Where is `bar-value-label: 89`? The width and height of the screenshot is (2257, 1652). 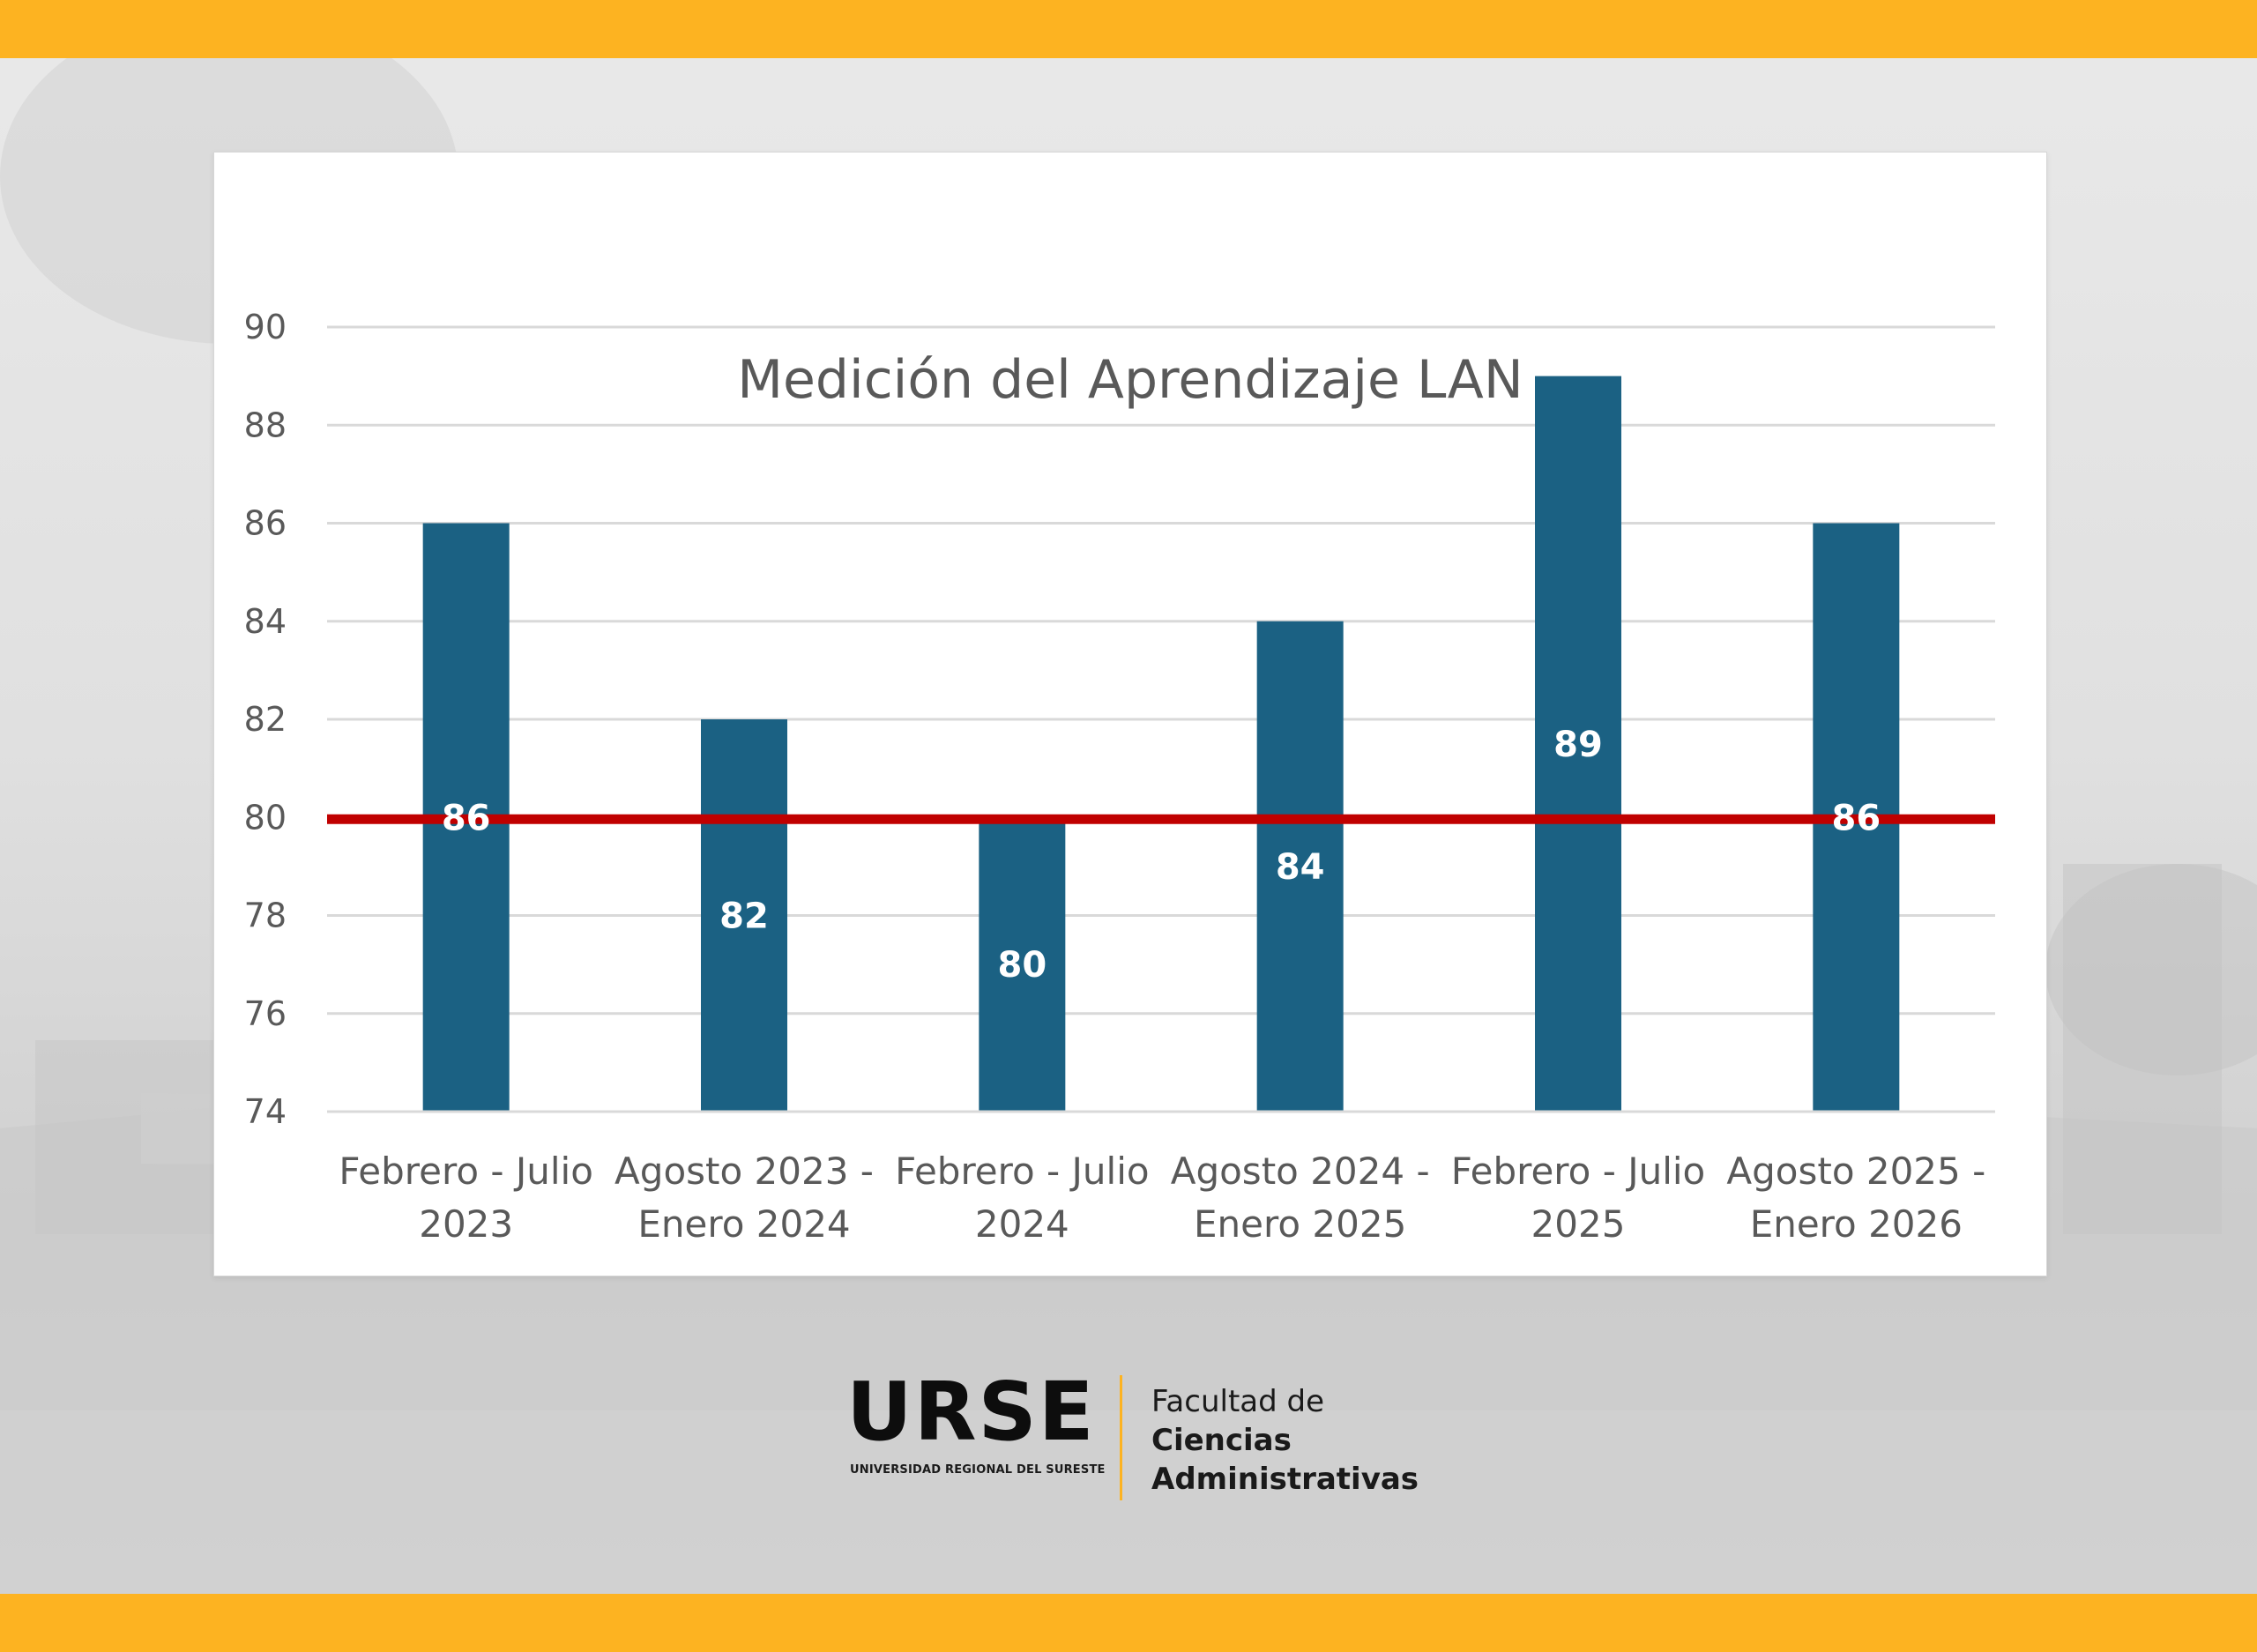
bar-value-label: 89 is located at coordinates (1578, 745).